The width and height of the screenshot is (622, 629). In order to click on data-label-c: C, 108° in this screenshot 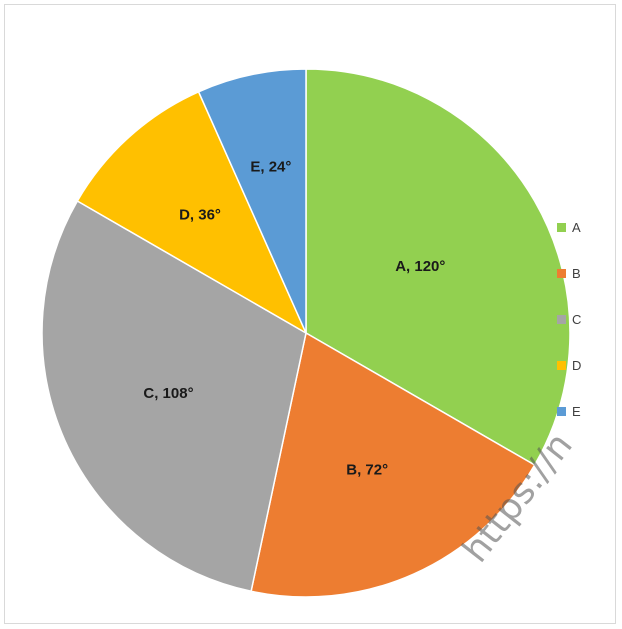, I will do `click(168, 393)`.